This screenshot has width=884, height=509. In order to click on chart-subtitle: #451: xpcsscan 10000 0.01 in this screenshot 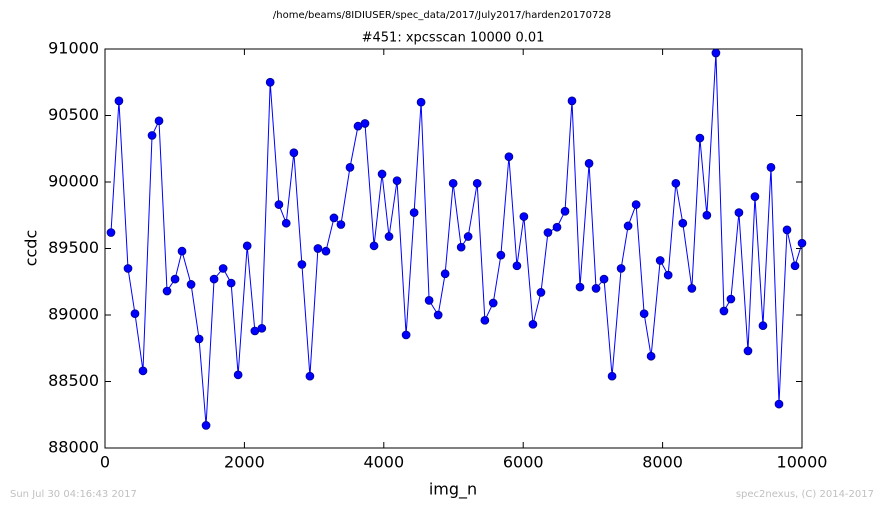, I will do `click(453, 38)`.